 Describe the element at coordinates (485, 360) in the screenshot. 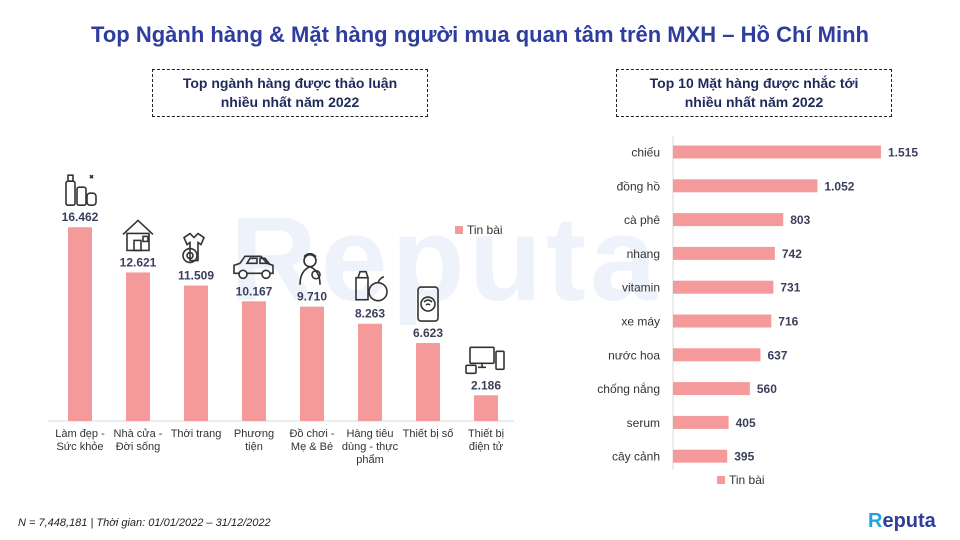

I see `electronics-icon` at that location.